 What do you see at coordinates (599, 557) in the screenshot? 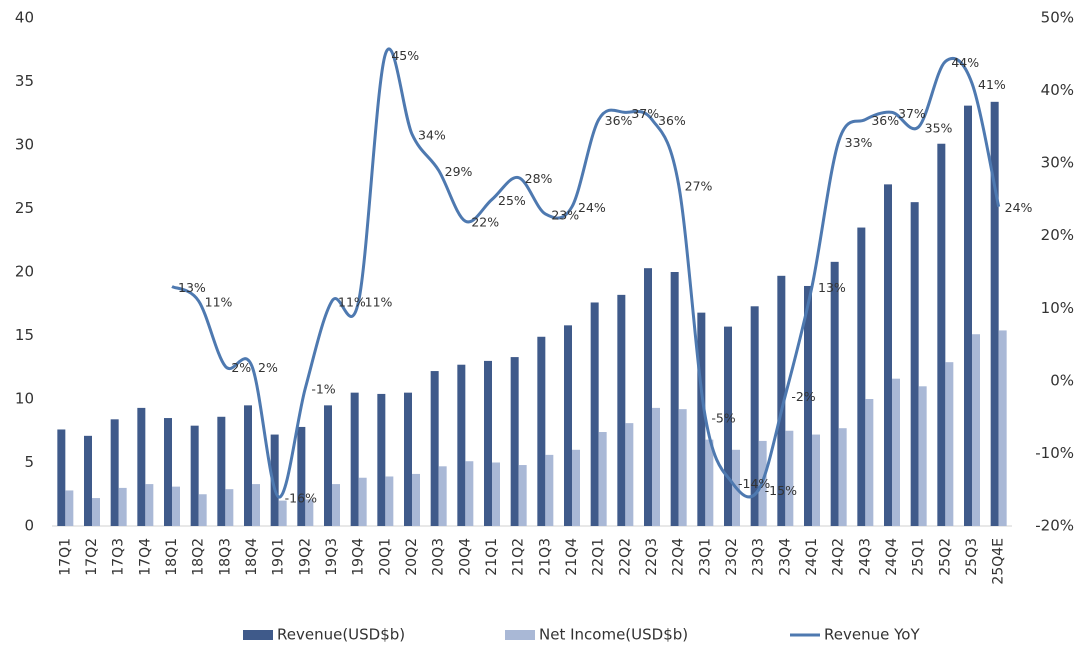
I see `x-tick-label: 22Q1` at bounding box center [599, 557].